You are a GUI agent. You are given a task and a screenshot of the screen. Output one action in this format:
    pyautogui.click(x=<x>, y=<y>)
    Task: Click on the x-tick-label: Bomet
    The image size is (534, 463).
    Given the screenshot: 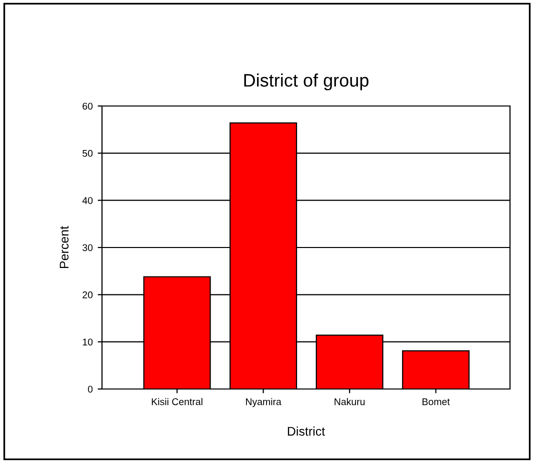 What is the action you would take?
    pyautogui.click(x=436, y=402)
    